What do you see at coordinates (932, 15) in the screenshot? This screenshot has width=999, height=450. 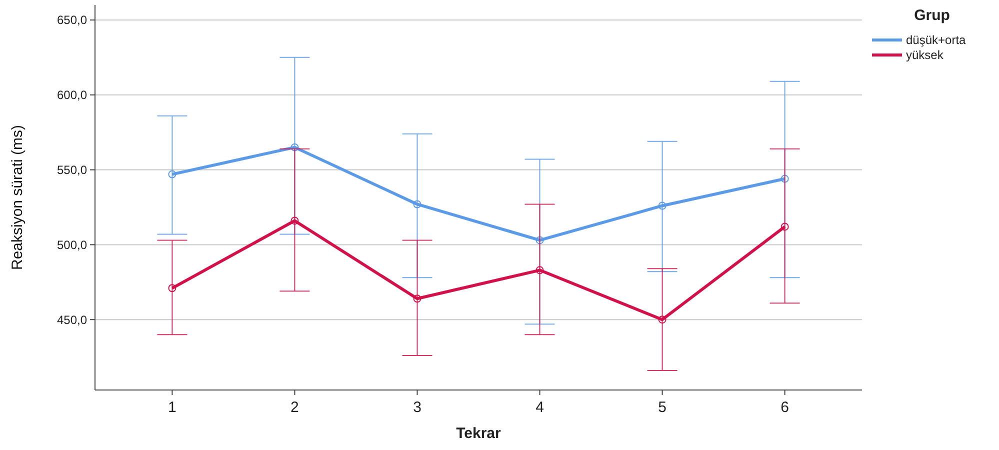 I see `legend-title: Grup` at bounding box center [932, 15].